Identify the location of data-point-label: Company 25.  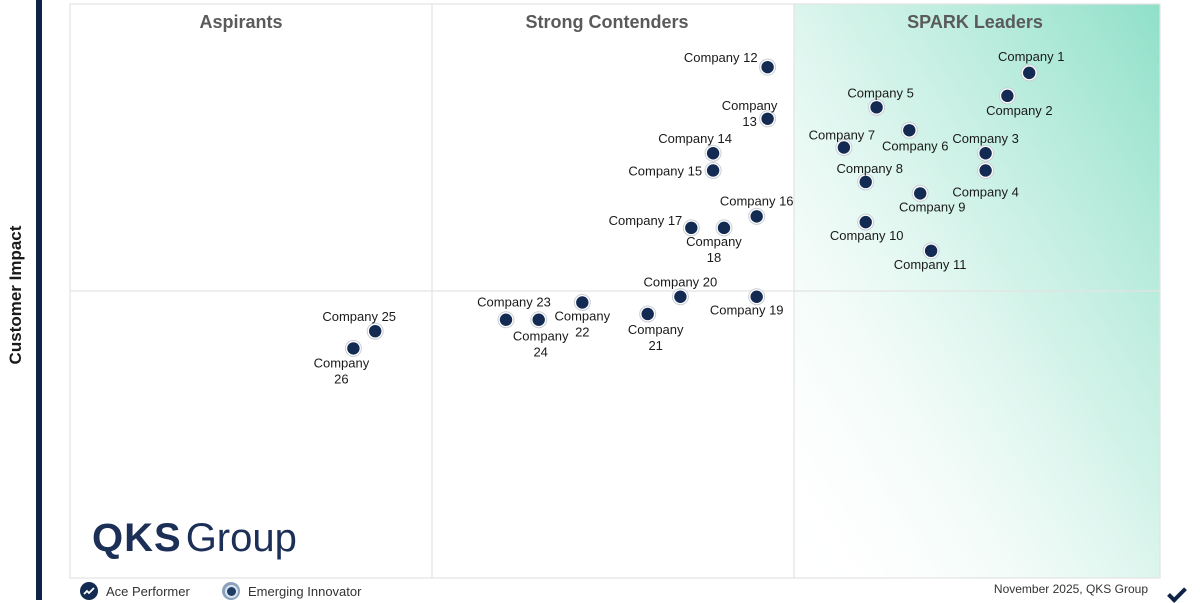
(359, 316).